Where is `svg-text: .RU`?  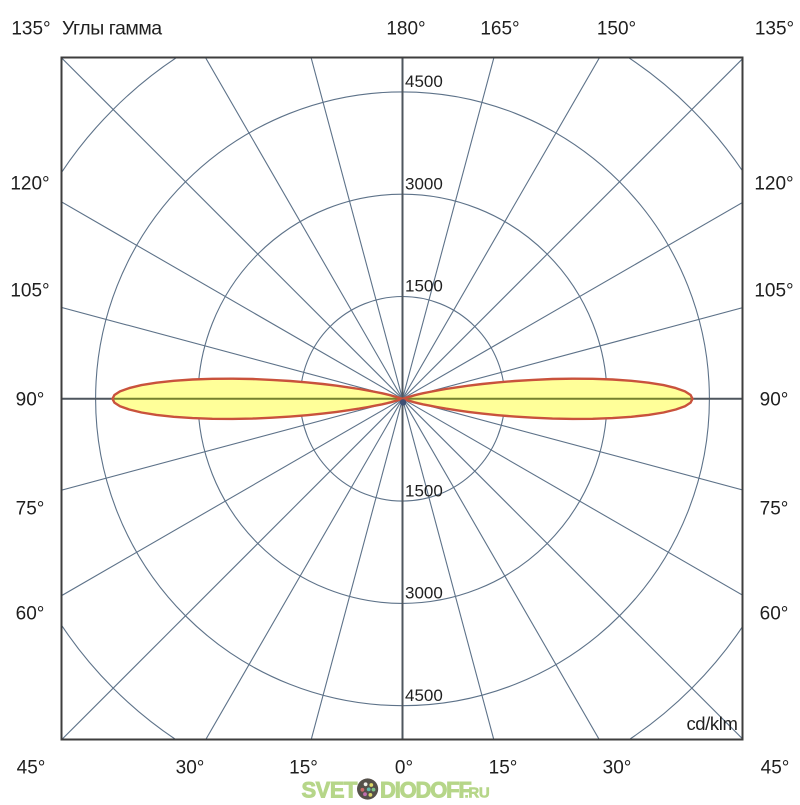 svg-text: .RU is located at coordinates (477, 793).